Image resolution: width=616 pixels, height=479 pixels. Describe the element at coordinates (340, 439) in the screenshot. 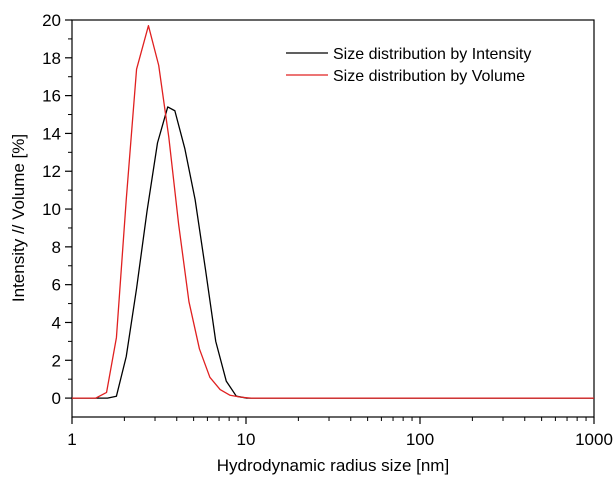

I see `x-tick-labels: 1 10 100 1000` at that location.